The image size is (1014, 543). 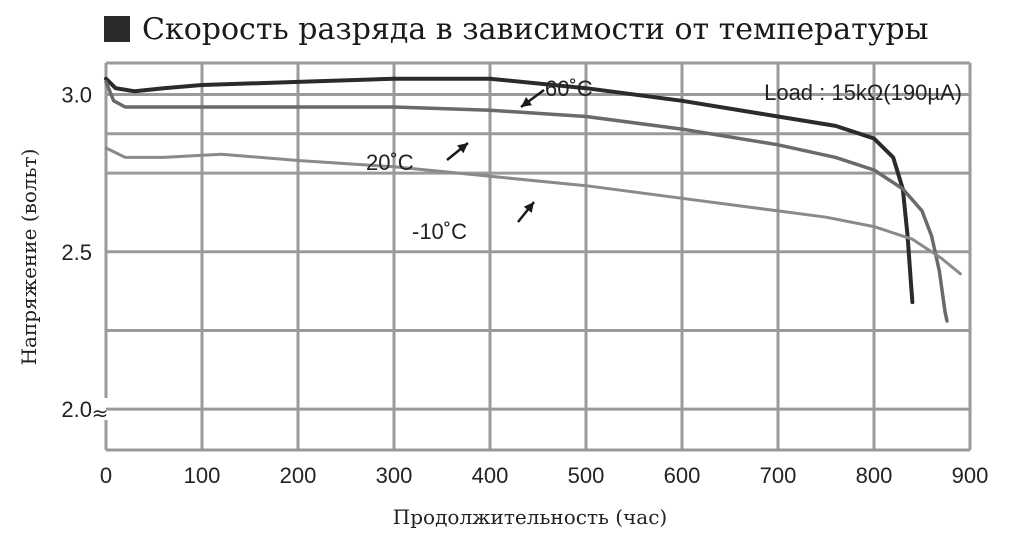 I want to click on x-tick-label: 300, so click(x=394, y=475).